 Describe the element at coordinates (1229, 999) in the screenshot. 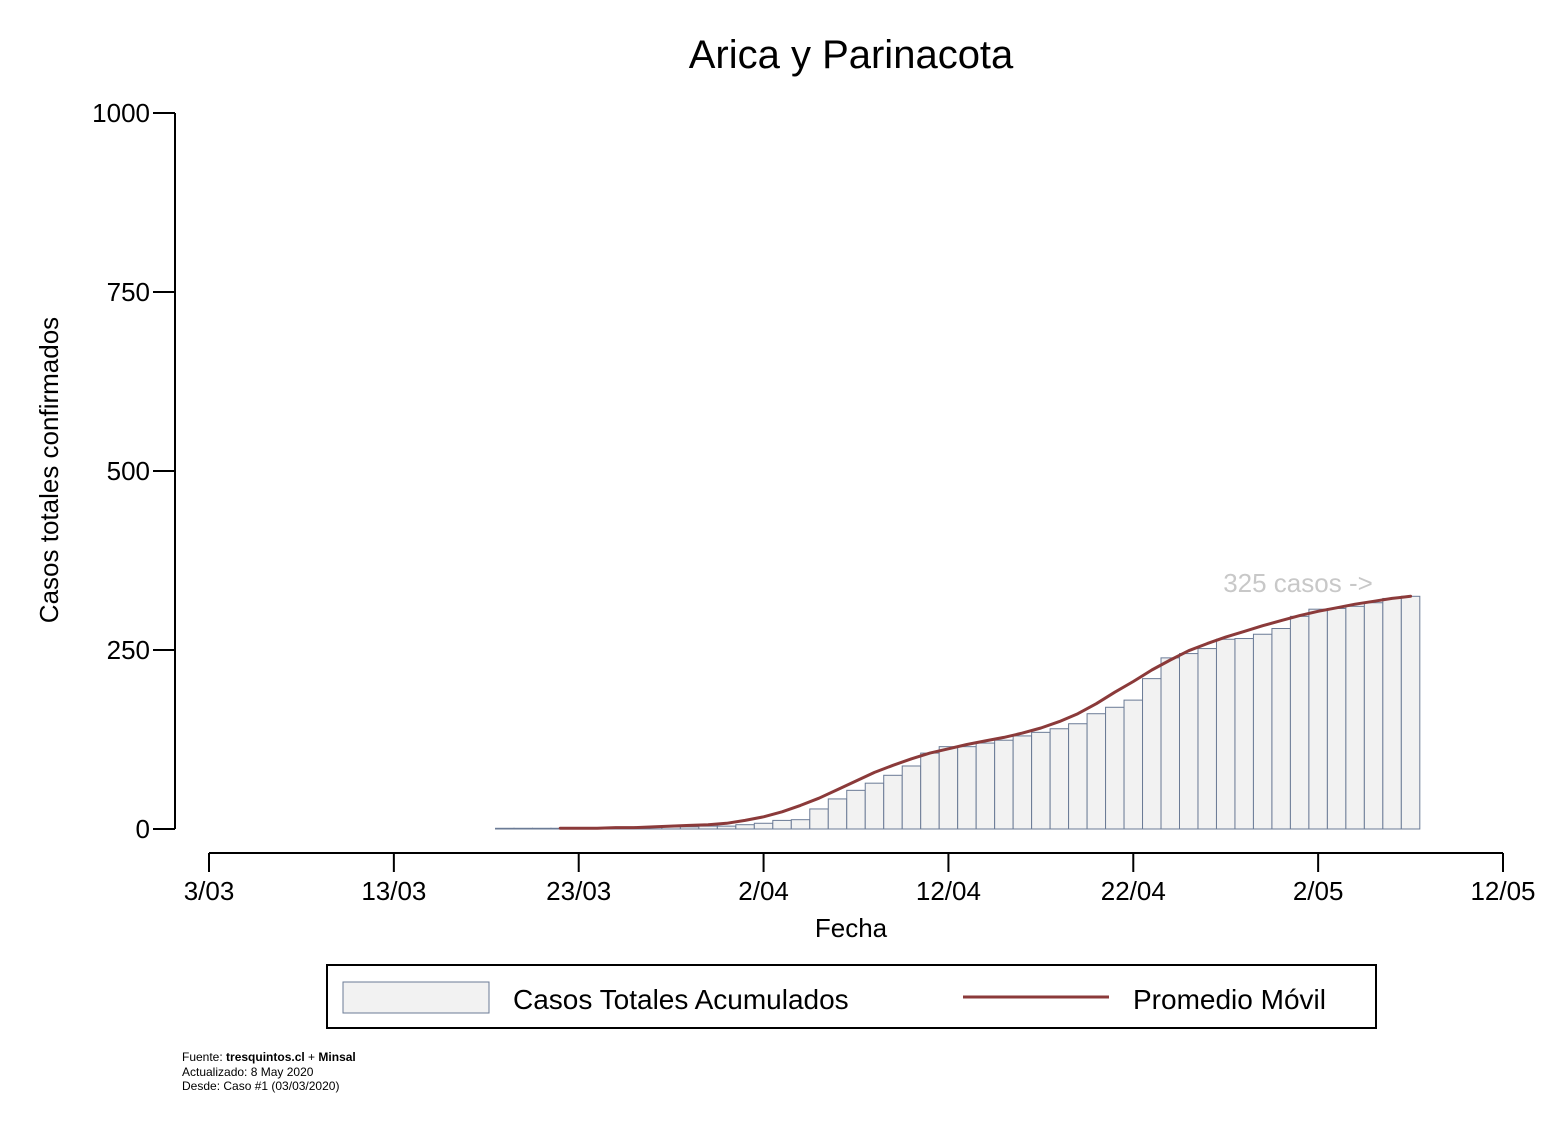

I see `legend-line-label: Promedio Móvil` at that location.